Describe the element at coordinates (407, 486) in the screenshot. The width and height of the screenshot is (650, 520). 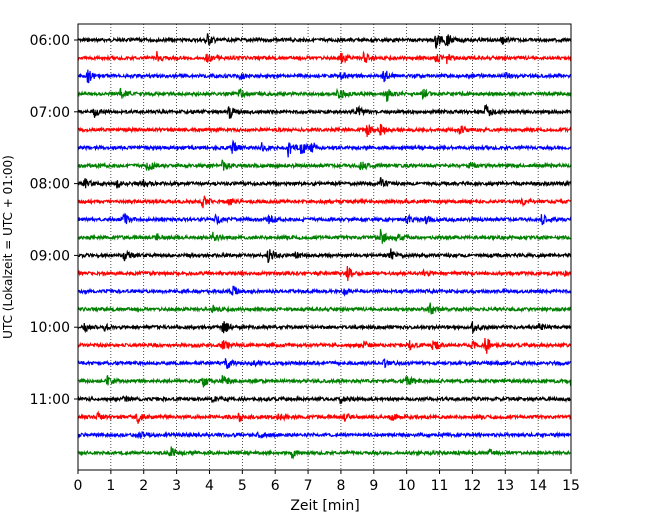
I see `x-tick-label-10: 10` at that location.